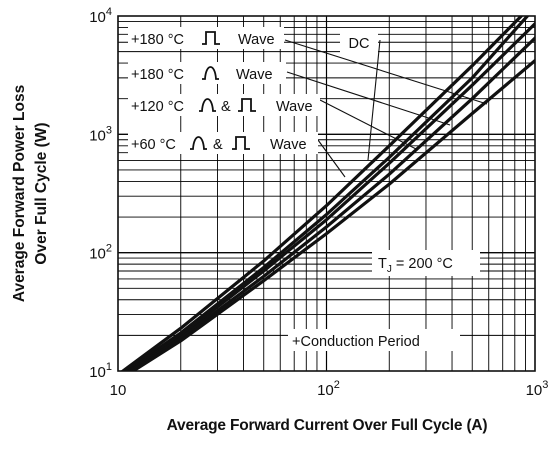 The width and height of the screenshot is (550, 449). Describe the element at coordinates (157, 75) in the screenshot. I see `label-sine180-prefix: +180 °C` at that location.